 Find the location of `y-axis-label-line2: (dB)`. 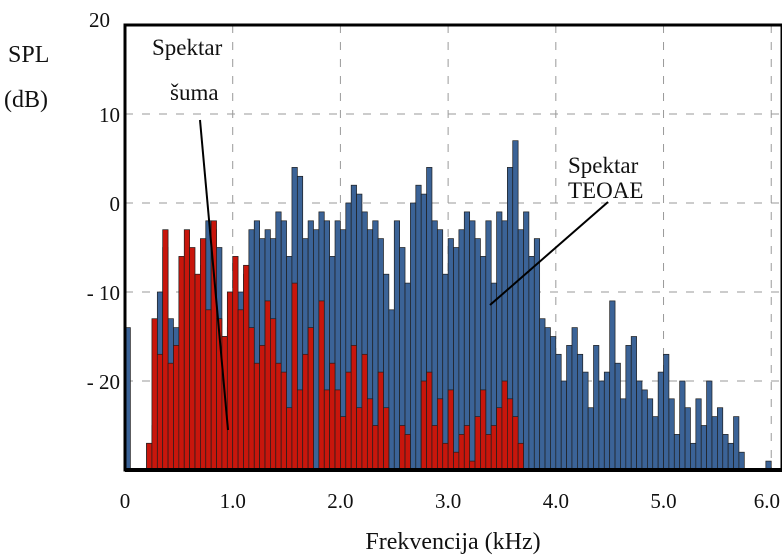

y-axis-label-line2: (dB) is located at coordinates (26, 100).